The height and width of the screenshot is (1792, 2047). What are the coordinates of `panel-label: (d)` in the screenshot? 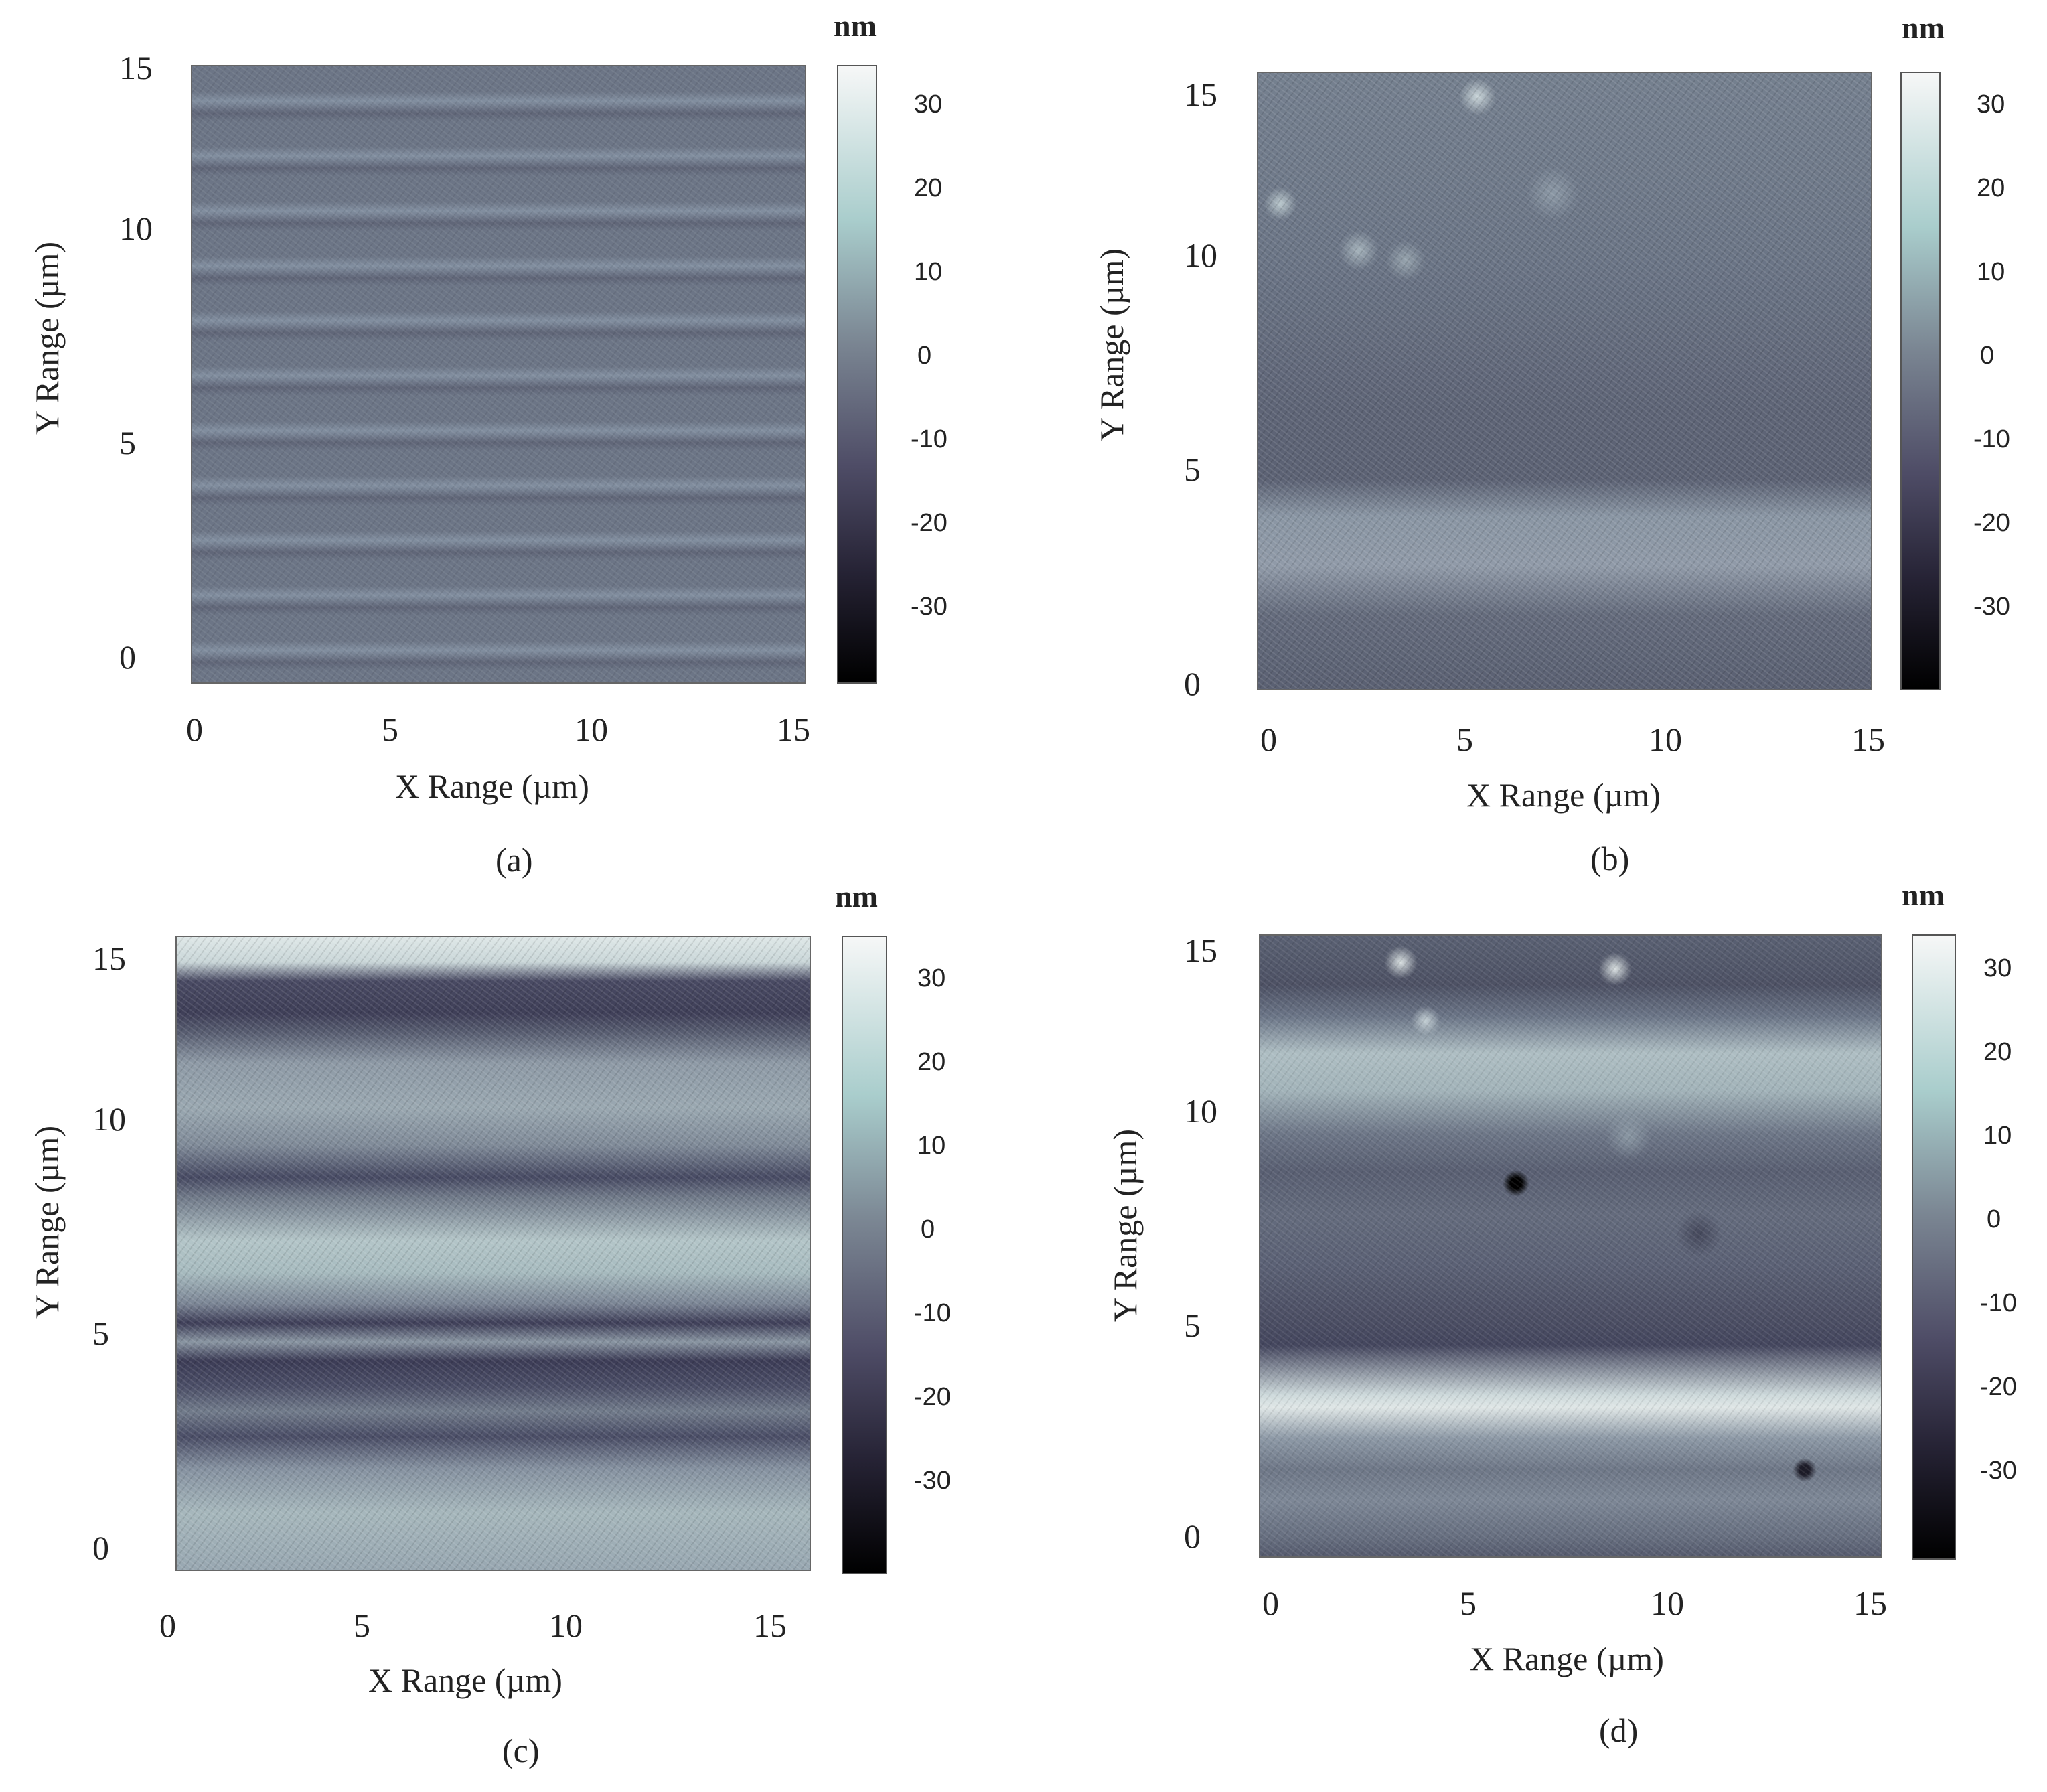 It's located at (1619, 1730).